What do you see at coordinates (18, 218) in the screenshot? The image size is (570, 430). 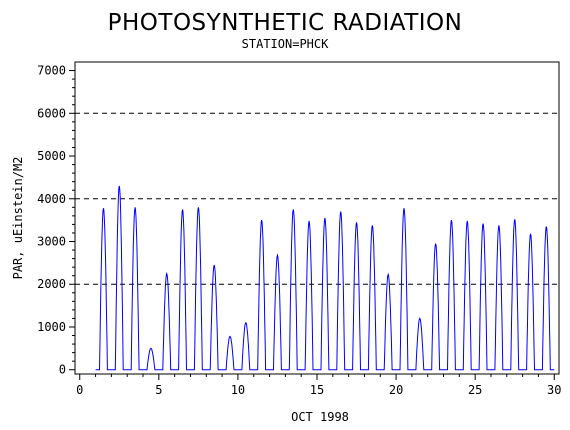 I see `y-axis-label: PAR, uEinstein/M2` at bounding box center [18, 218].